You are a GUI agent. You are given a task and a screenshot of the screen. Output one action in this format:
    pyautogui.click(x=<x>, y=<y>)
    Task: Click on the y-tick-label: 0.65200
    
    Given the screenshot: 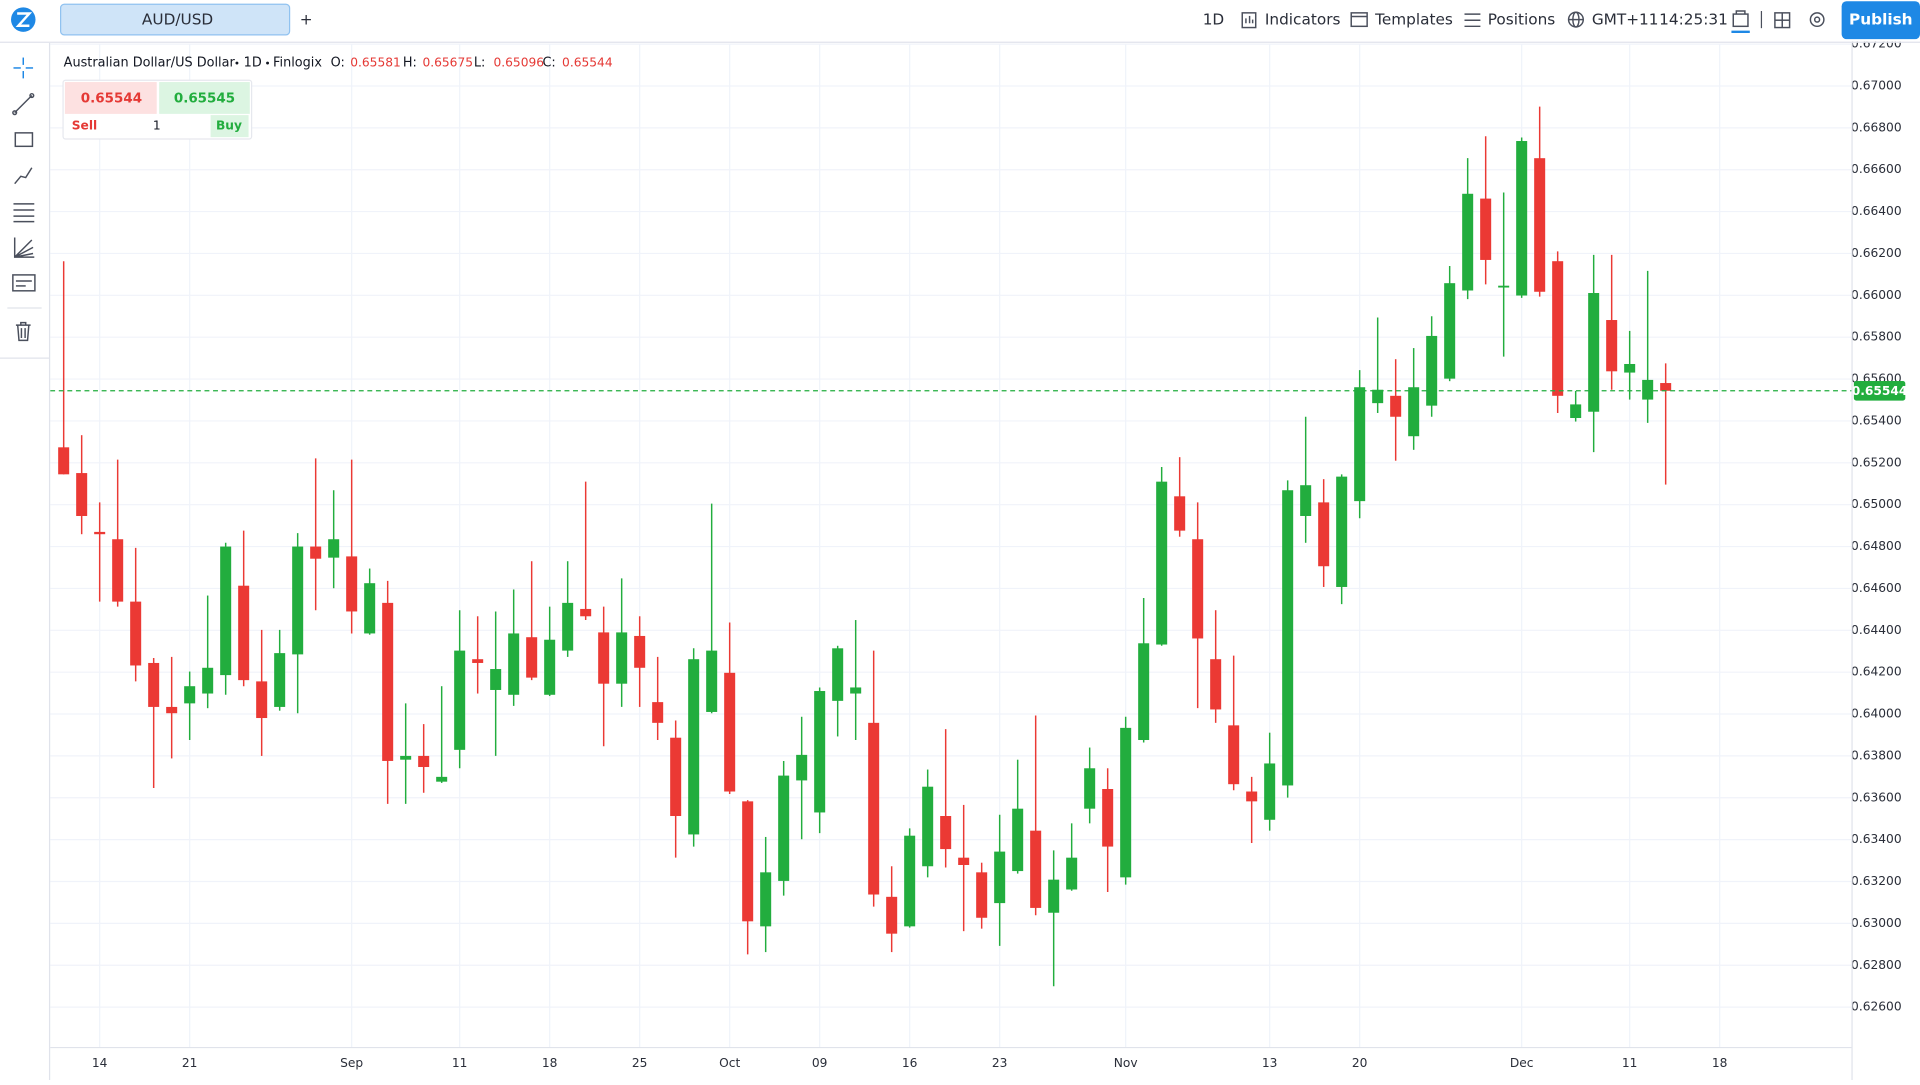 What is the action you would take?
    pyautogui.click(x=1876, y=462)
    